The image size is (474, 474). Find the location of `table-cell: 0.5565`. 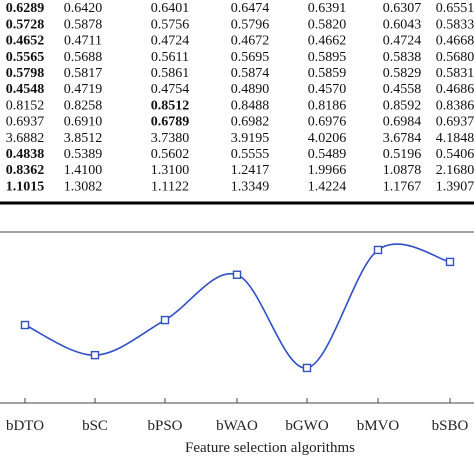

table-cell: 0.5565 is located at coordinates (25, 57).